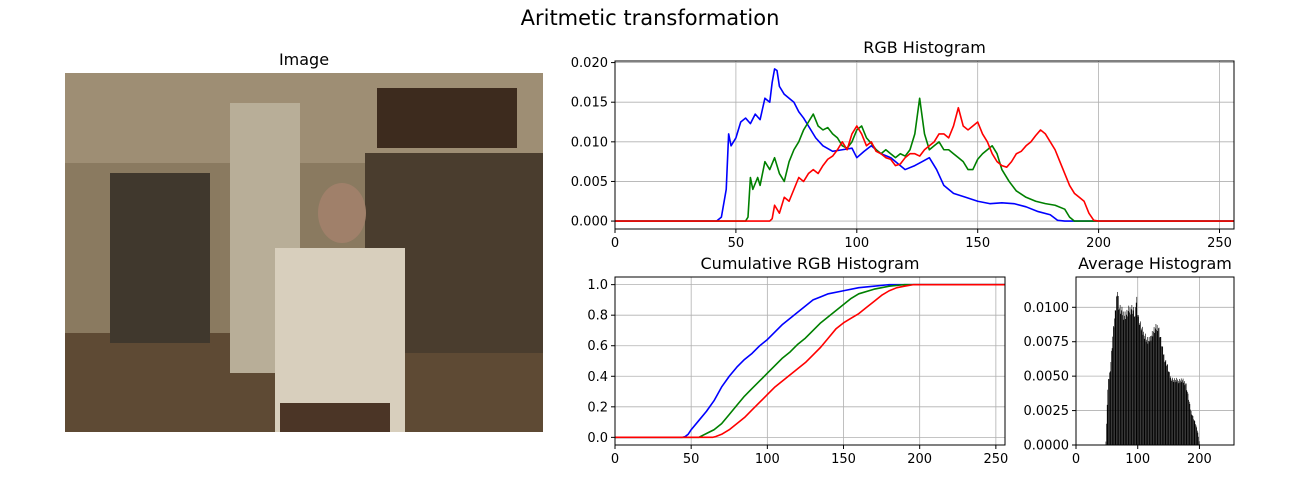 The image size is (1300, 500). I want to click on x-tick-label: 200, so click(1098, 243).